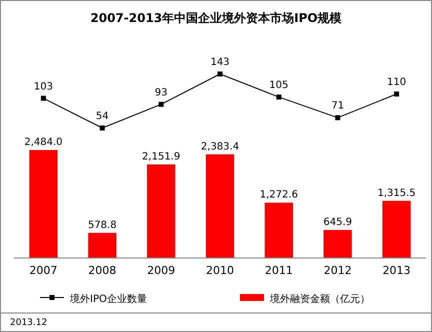  What do you see at coordinates (102, 270) in the screenshot?
I see `x-tick-label: 2008` at bounding box center [102, 270].